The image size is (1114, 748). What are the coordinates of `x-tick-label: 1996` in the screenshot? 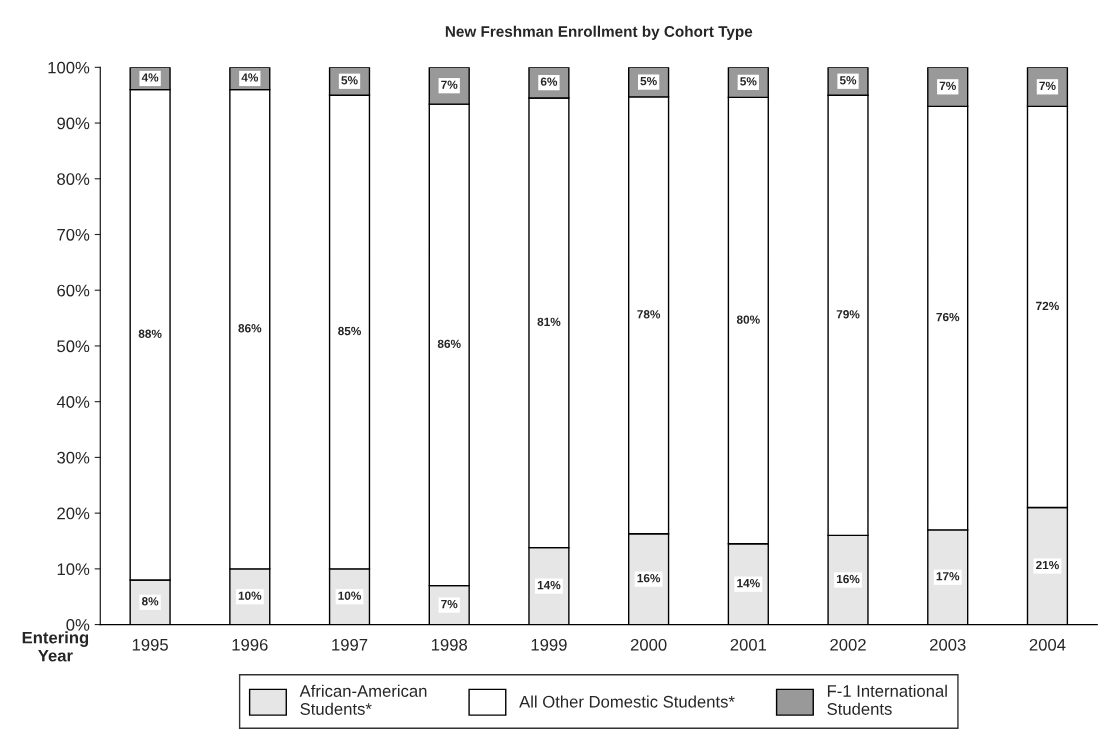 It's located at (250, 644).